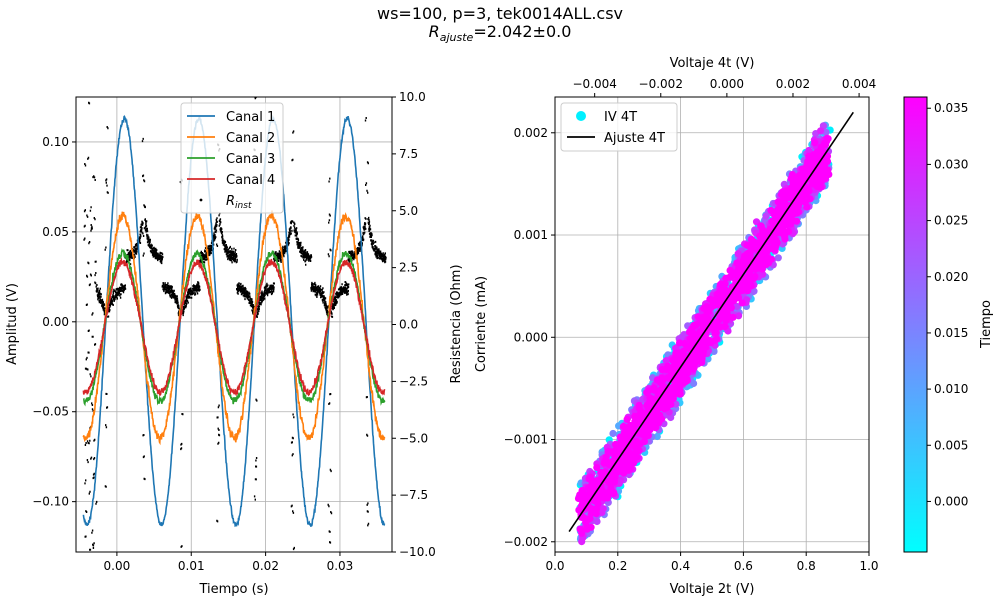 The image size is (1000, 600). I want to click on colorbar-ticks: 0.000 0.005 0.010 0.015 0.020 0.025 0.030 0.035, so click(947, 304).